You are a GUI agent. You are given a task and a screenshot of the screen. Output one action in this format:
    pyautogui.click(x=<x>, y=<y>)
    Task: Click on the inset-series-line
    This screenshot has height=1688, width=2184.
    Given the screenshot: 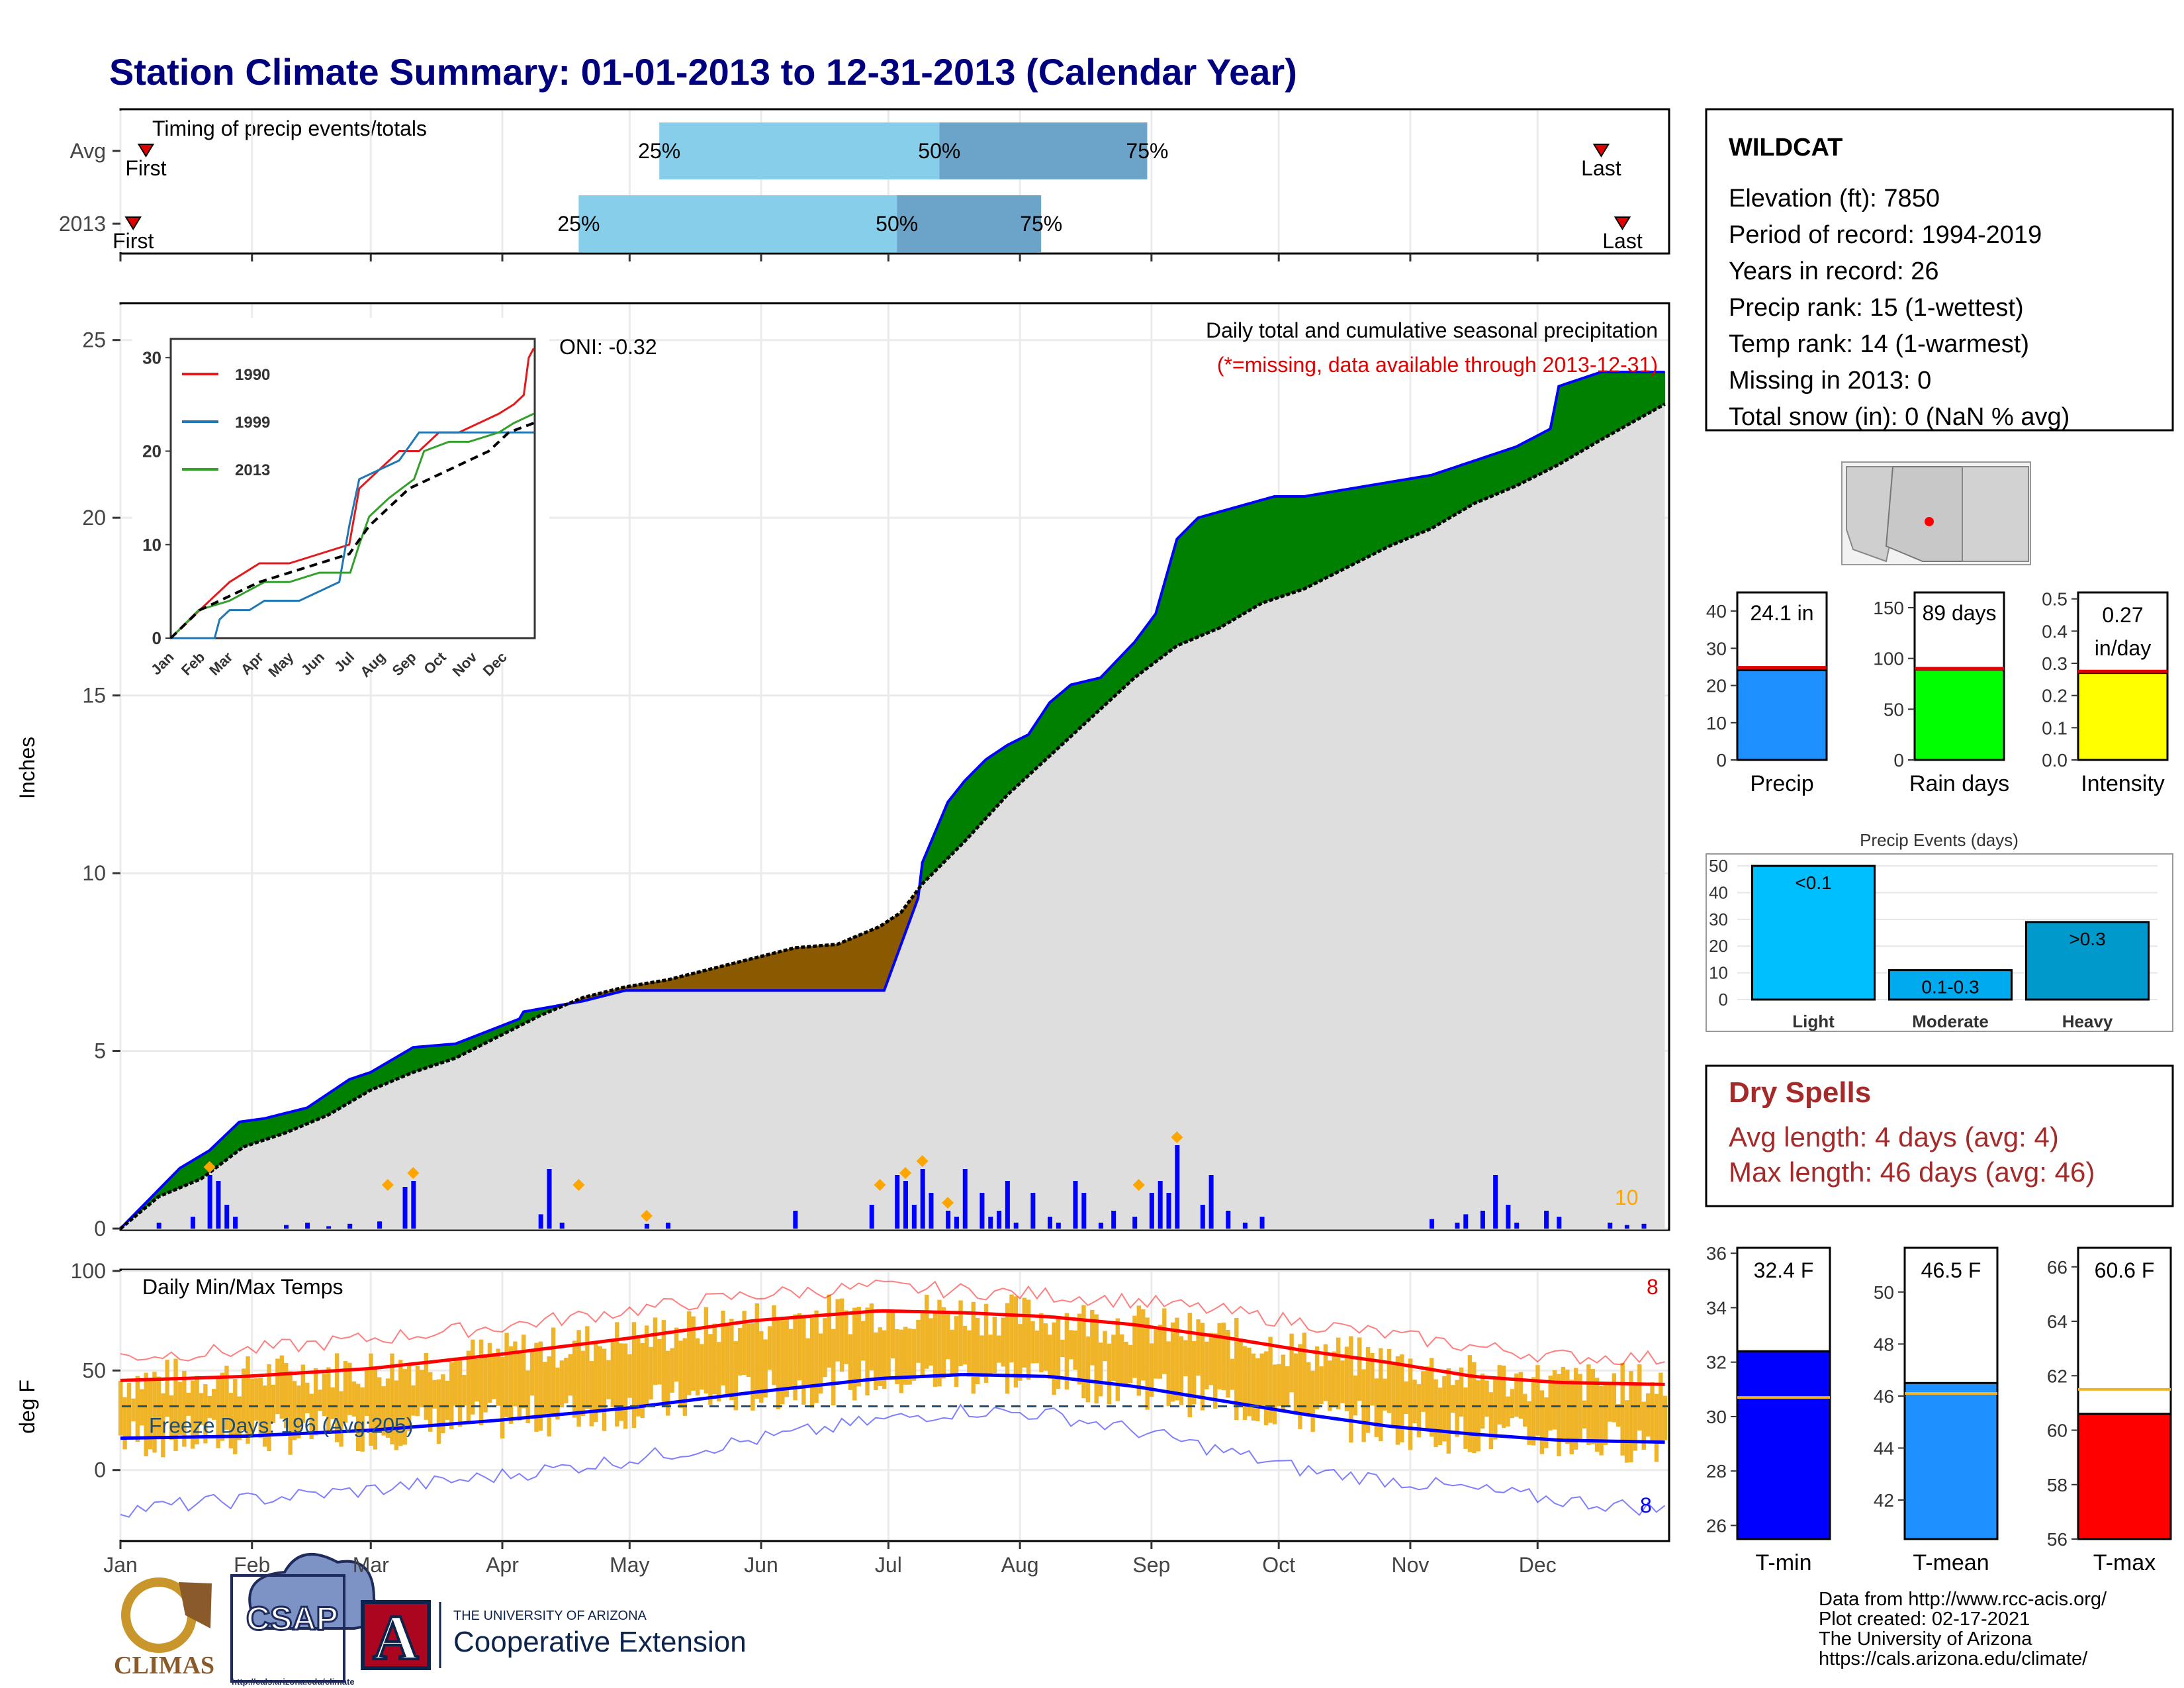 What is the action you would take?
    pyautogui.click(x=352, y=525)
    